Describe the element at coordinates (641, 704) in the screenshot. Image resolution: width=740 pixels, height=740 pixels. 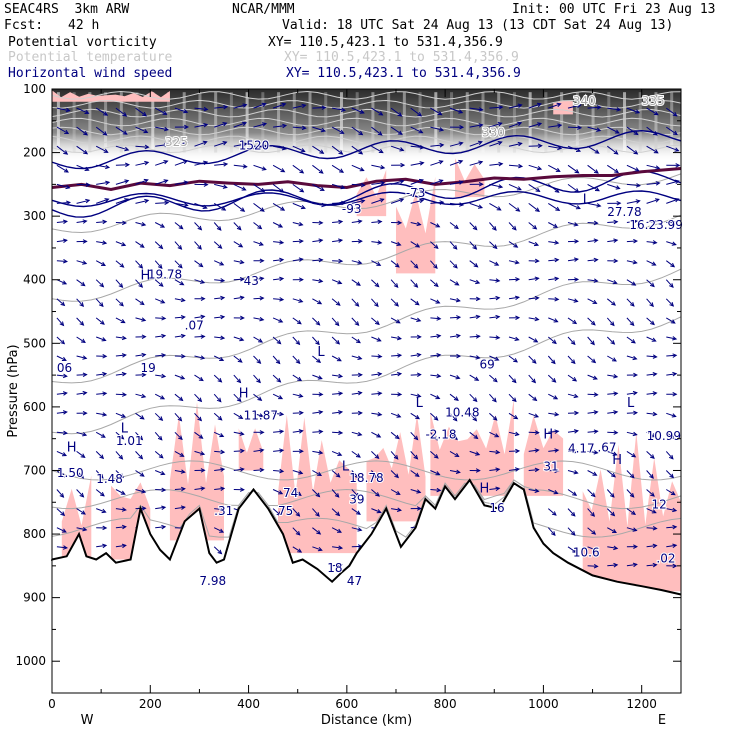
I see `x-tick-label: 1200` at that location.